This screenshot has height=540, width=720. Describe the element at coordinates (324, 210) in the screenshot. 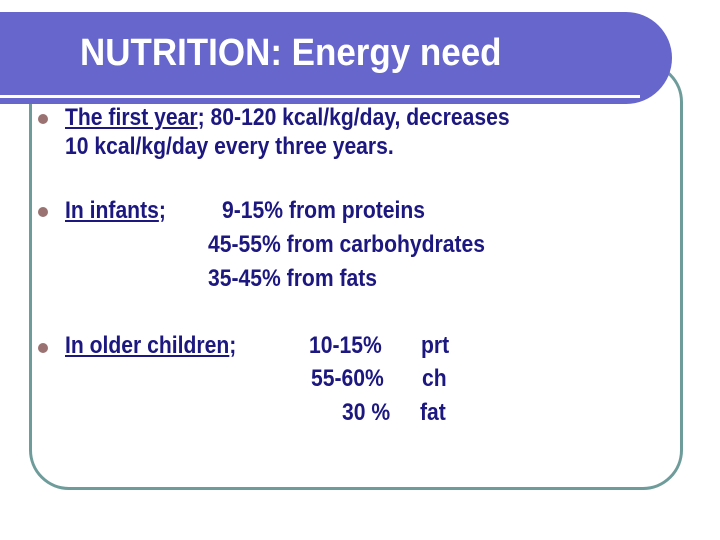

I see `infant-line: 9-15% from proteins` at that location.